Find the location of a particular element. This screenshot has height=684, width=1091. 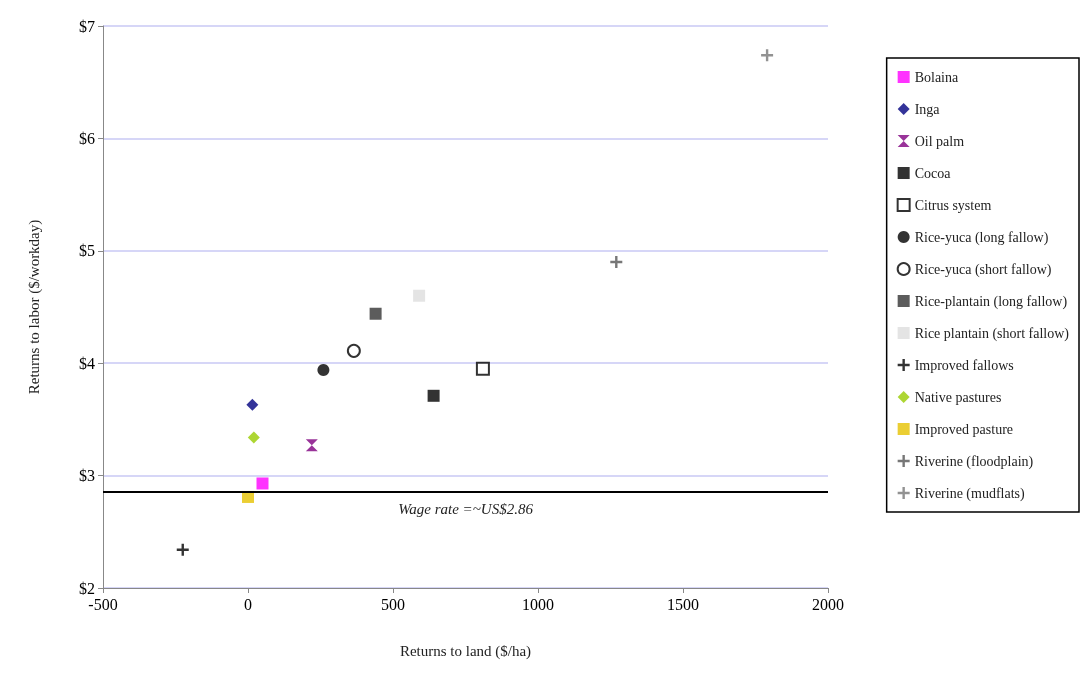

y-tick-label: $2 is located at coordinates (87, 588).